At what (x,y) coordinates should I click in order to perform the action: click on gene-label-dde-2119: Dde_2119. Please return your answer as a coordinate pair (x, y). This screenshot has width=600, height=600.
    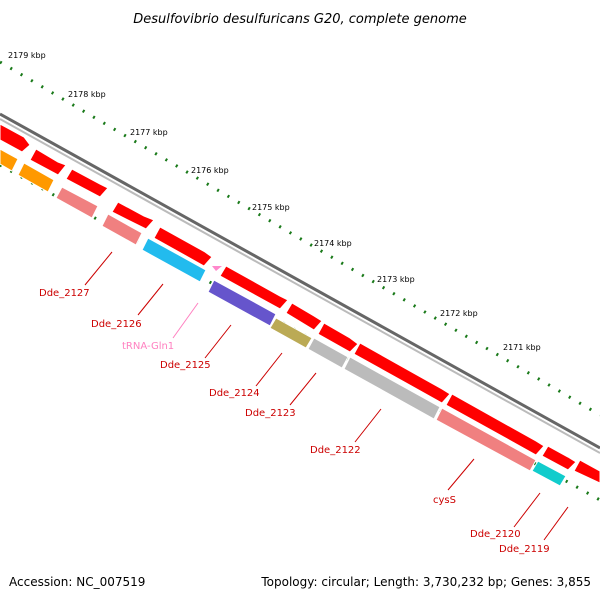
    Looking at the image, I should click on (524, 549).